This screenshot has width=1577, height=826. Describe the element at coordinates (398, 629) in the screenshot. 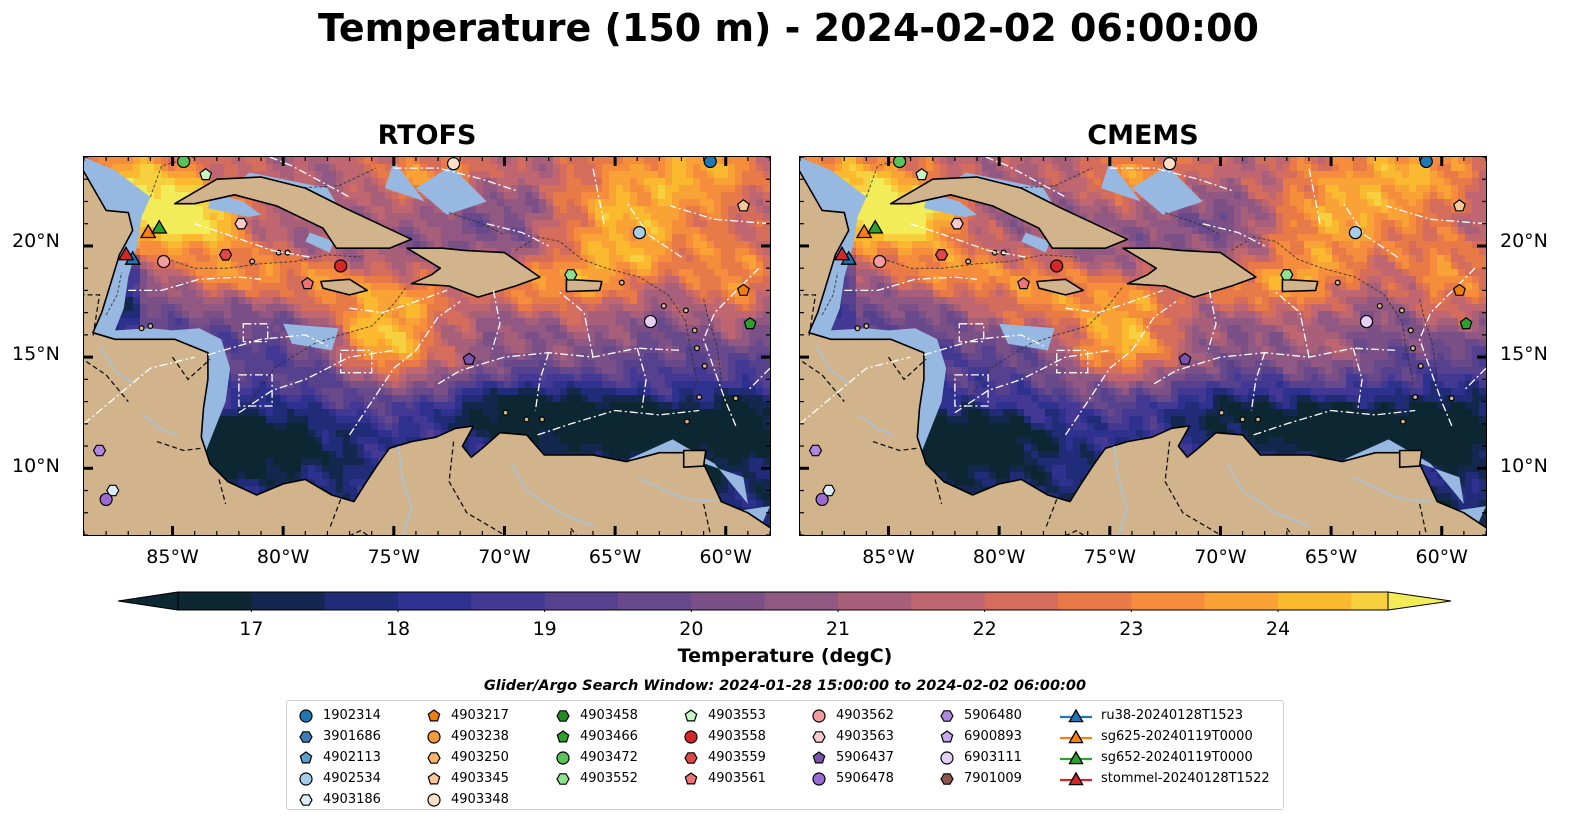

I see `colorbar-tick-18: 18` at that location.